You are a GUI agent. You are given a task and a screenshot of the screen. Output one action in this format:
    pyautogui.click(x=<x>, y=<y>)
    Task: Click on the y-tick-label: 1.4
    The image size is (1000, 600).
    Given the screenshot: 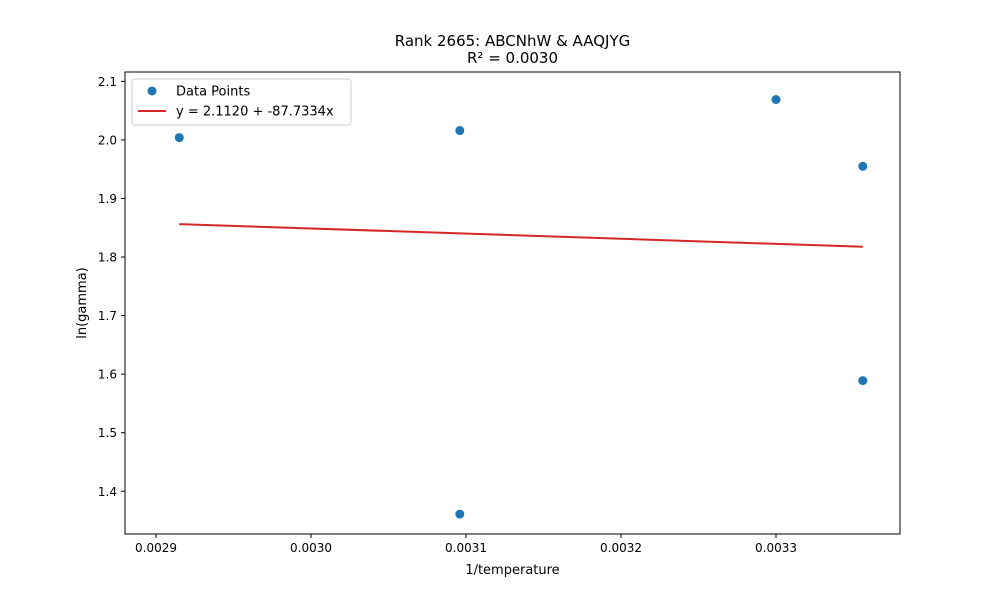 What is the action you would take?
    pyautogui.click(x=107, y=492)
    